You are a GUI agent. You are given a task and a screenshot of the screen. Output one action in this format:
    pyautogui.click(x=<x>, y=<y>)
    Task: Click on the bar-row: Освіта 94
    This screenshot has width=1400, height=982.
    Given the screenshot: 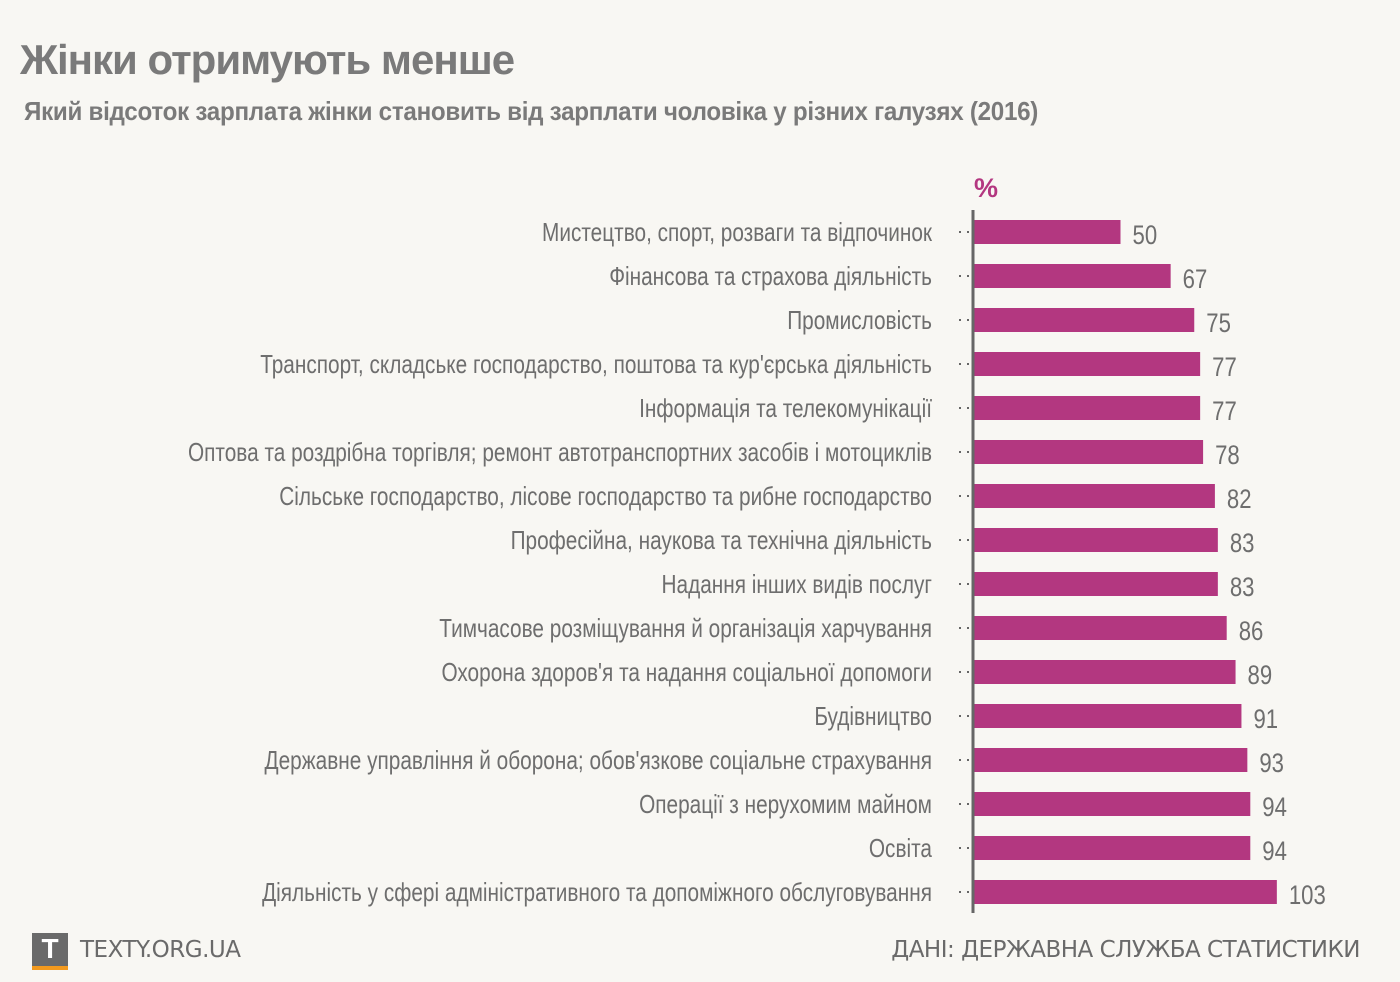 What is the action you would take?
    pyautogui.click(x=1078, y=849)
    